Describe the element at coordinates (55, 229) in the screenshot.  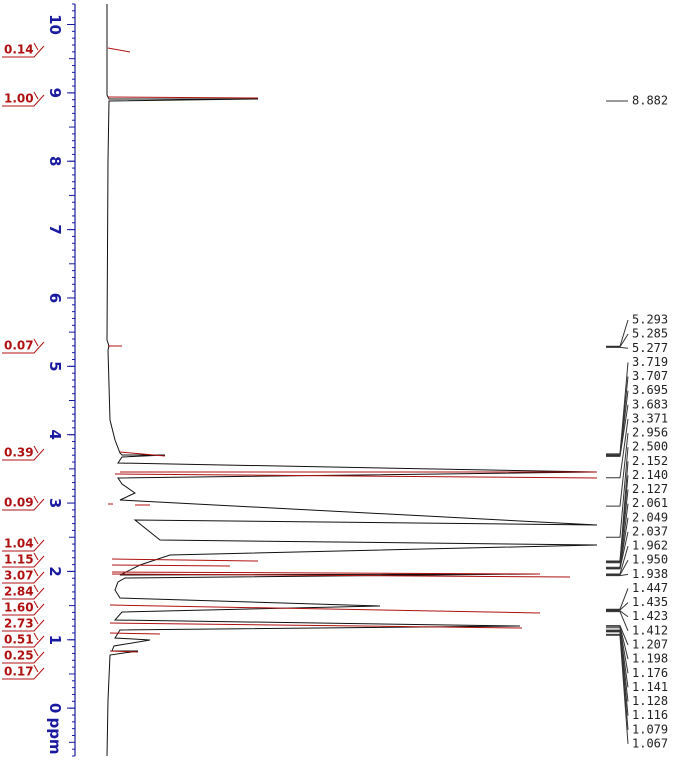
I see `y-tick-label: 7` at that location.